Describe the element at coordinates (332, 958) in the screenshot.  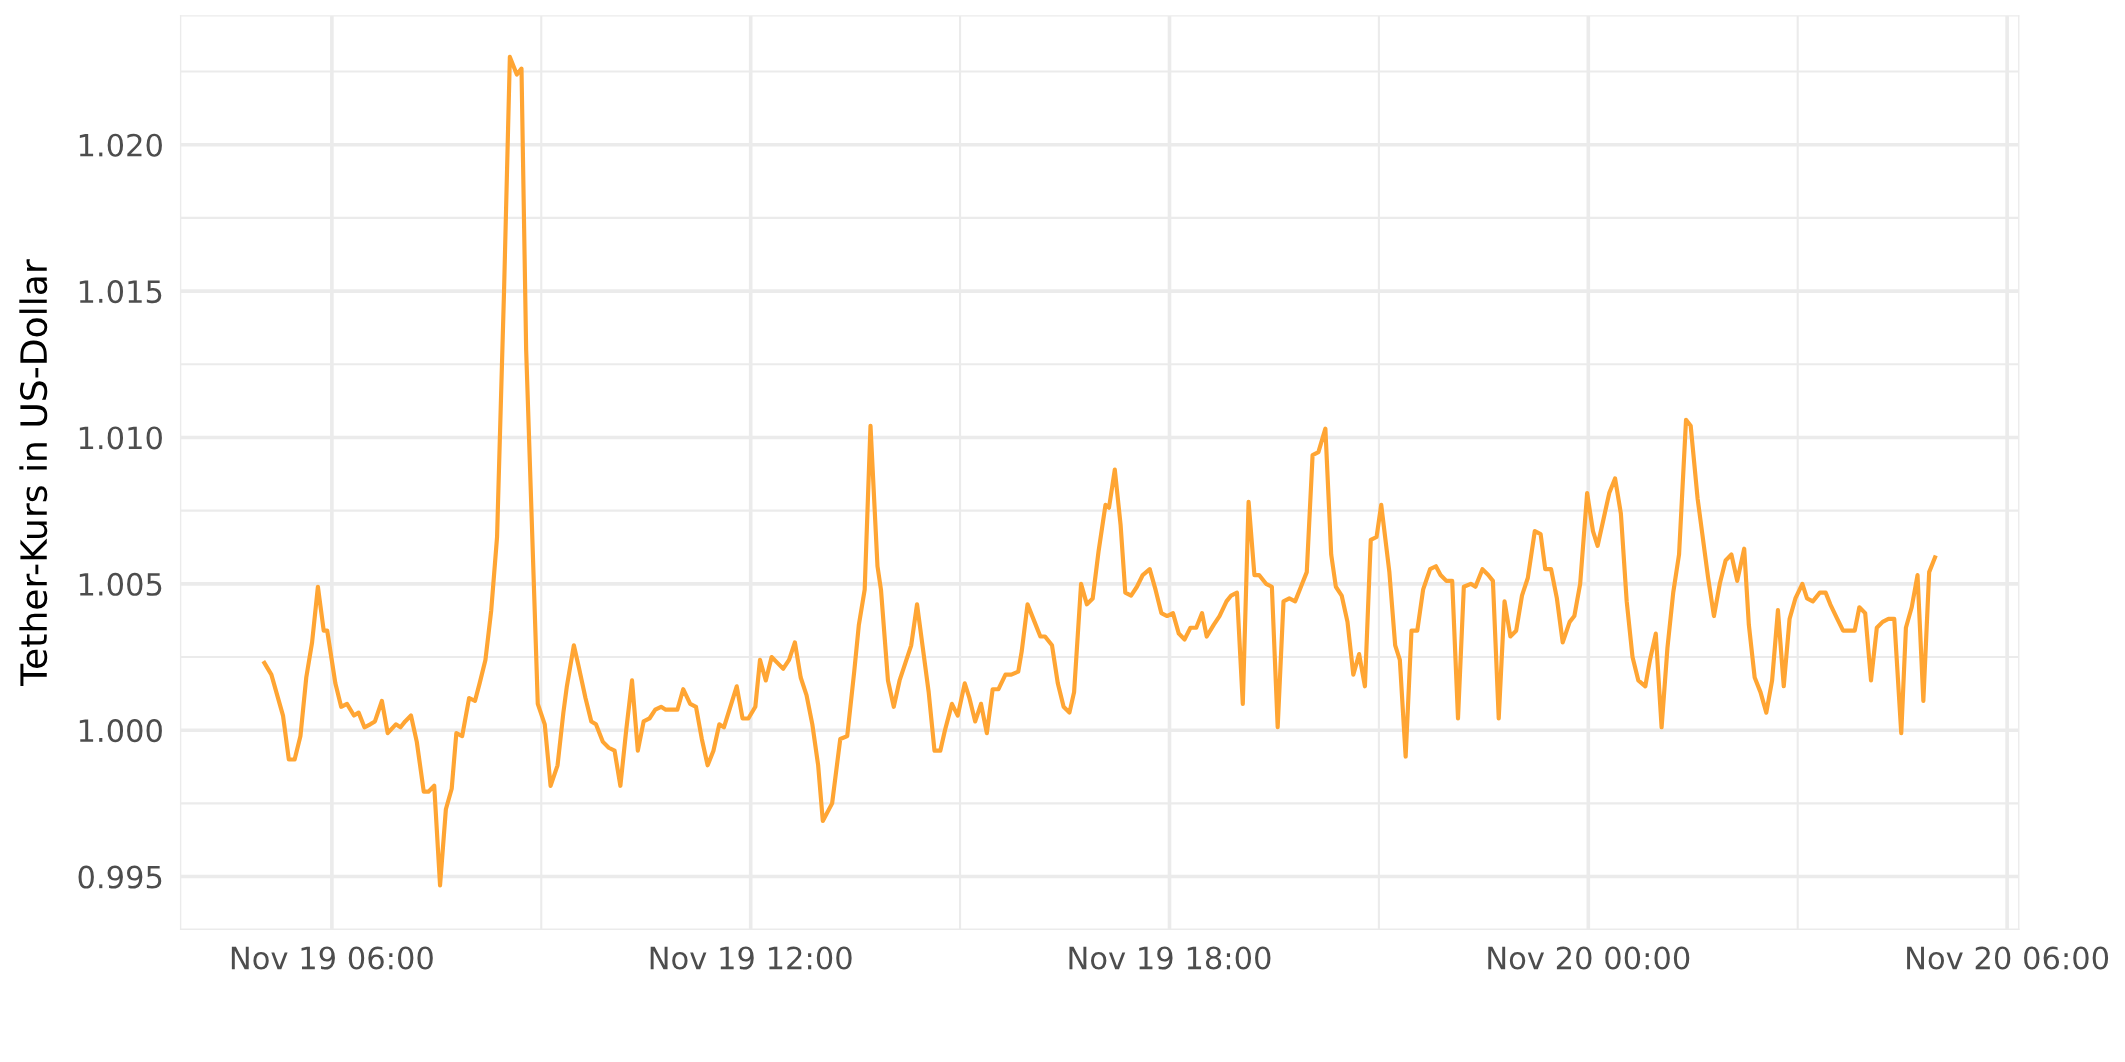
I see `x-tick-label: Nov 19 06:00` at that location.